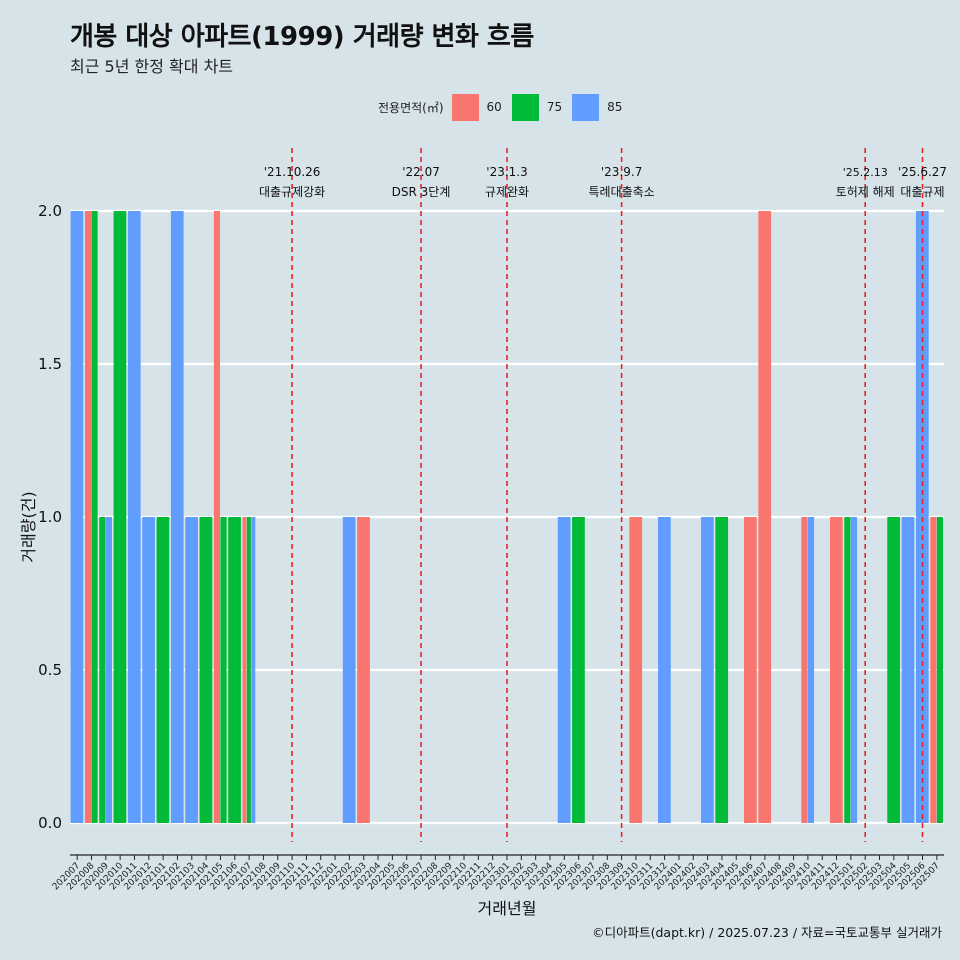 This screenshot has height=960, width=960. What do you see at coordinates (152, 66) in the screenshot?
I see `chart-subtitle: 최근 5년 한정 확대 차트` at bounding box center [152, 66].